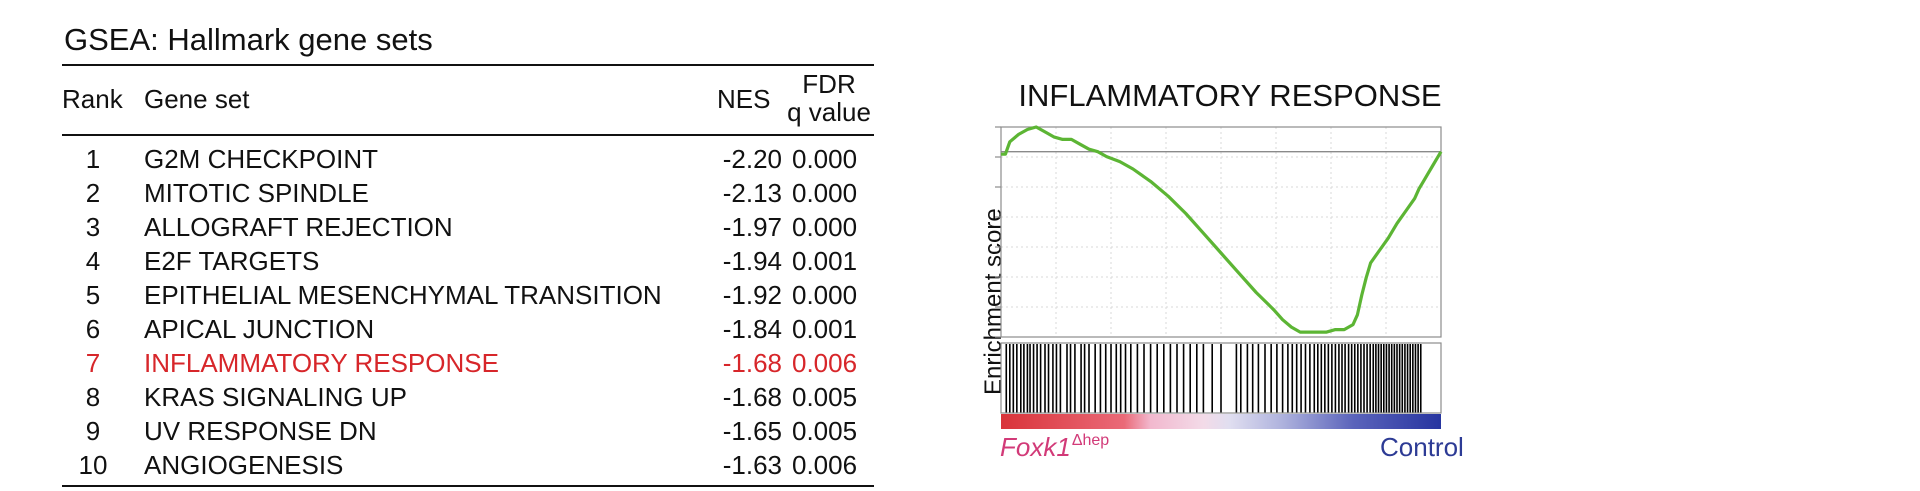 The image size is (1920, 491). What do you see at coordinates (93, 363) in the screenshot?
I see `cell-rank: 7` at bounding box center [93, 363].